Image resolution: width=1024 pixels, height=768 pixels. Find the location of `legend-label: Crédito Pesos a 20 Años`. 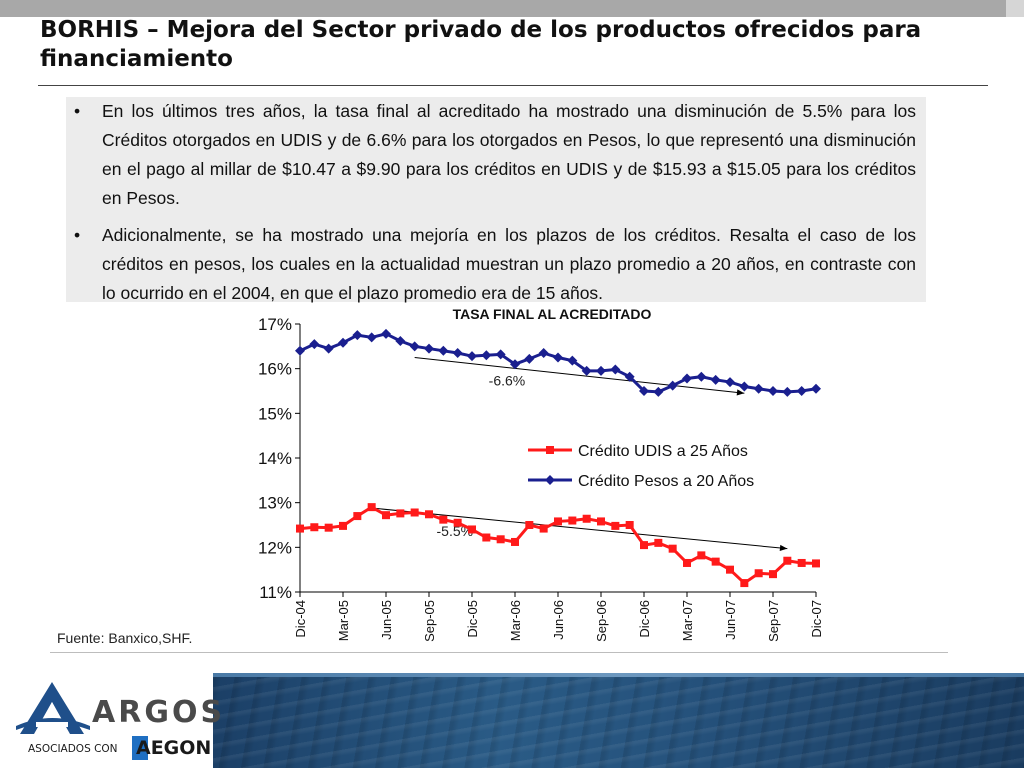

legend-label: Crédito Pesos a 20 Años is located at coordinates (666, 481).